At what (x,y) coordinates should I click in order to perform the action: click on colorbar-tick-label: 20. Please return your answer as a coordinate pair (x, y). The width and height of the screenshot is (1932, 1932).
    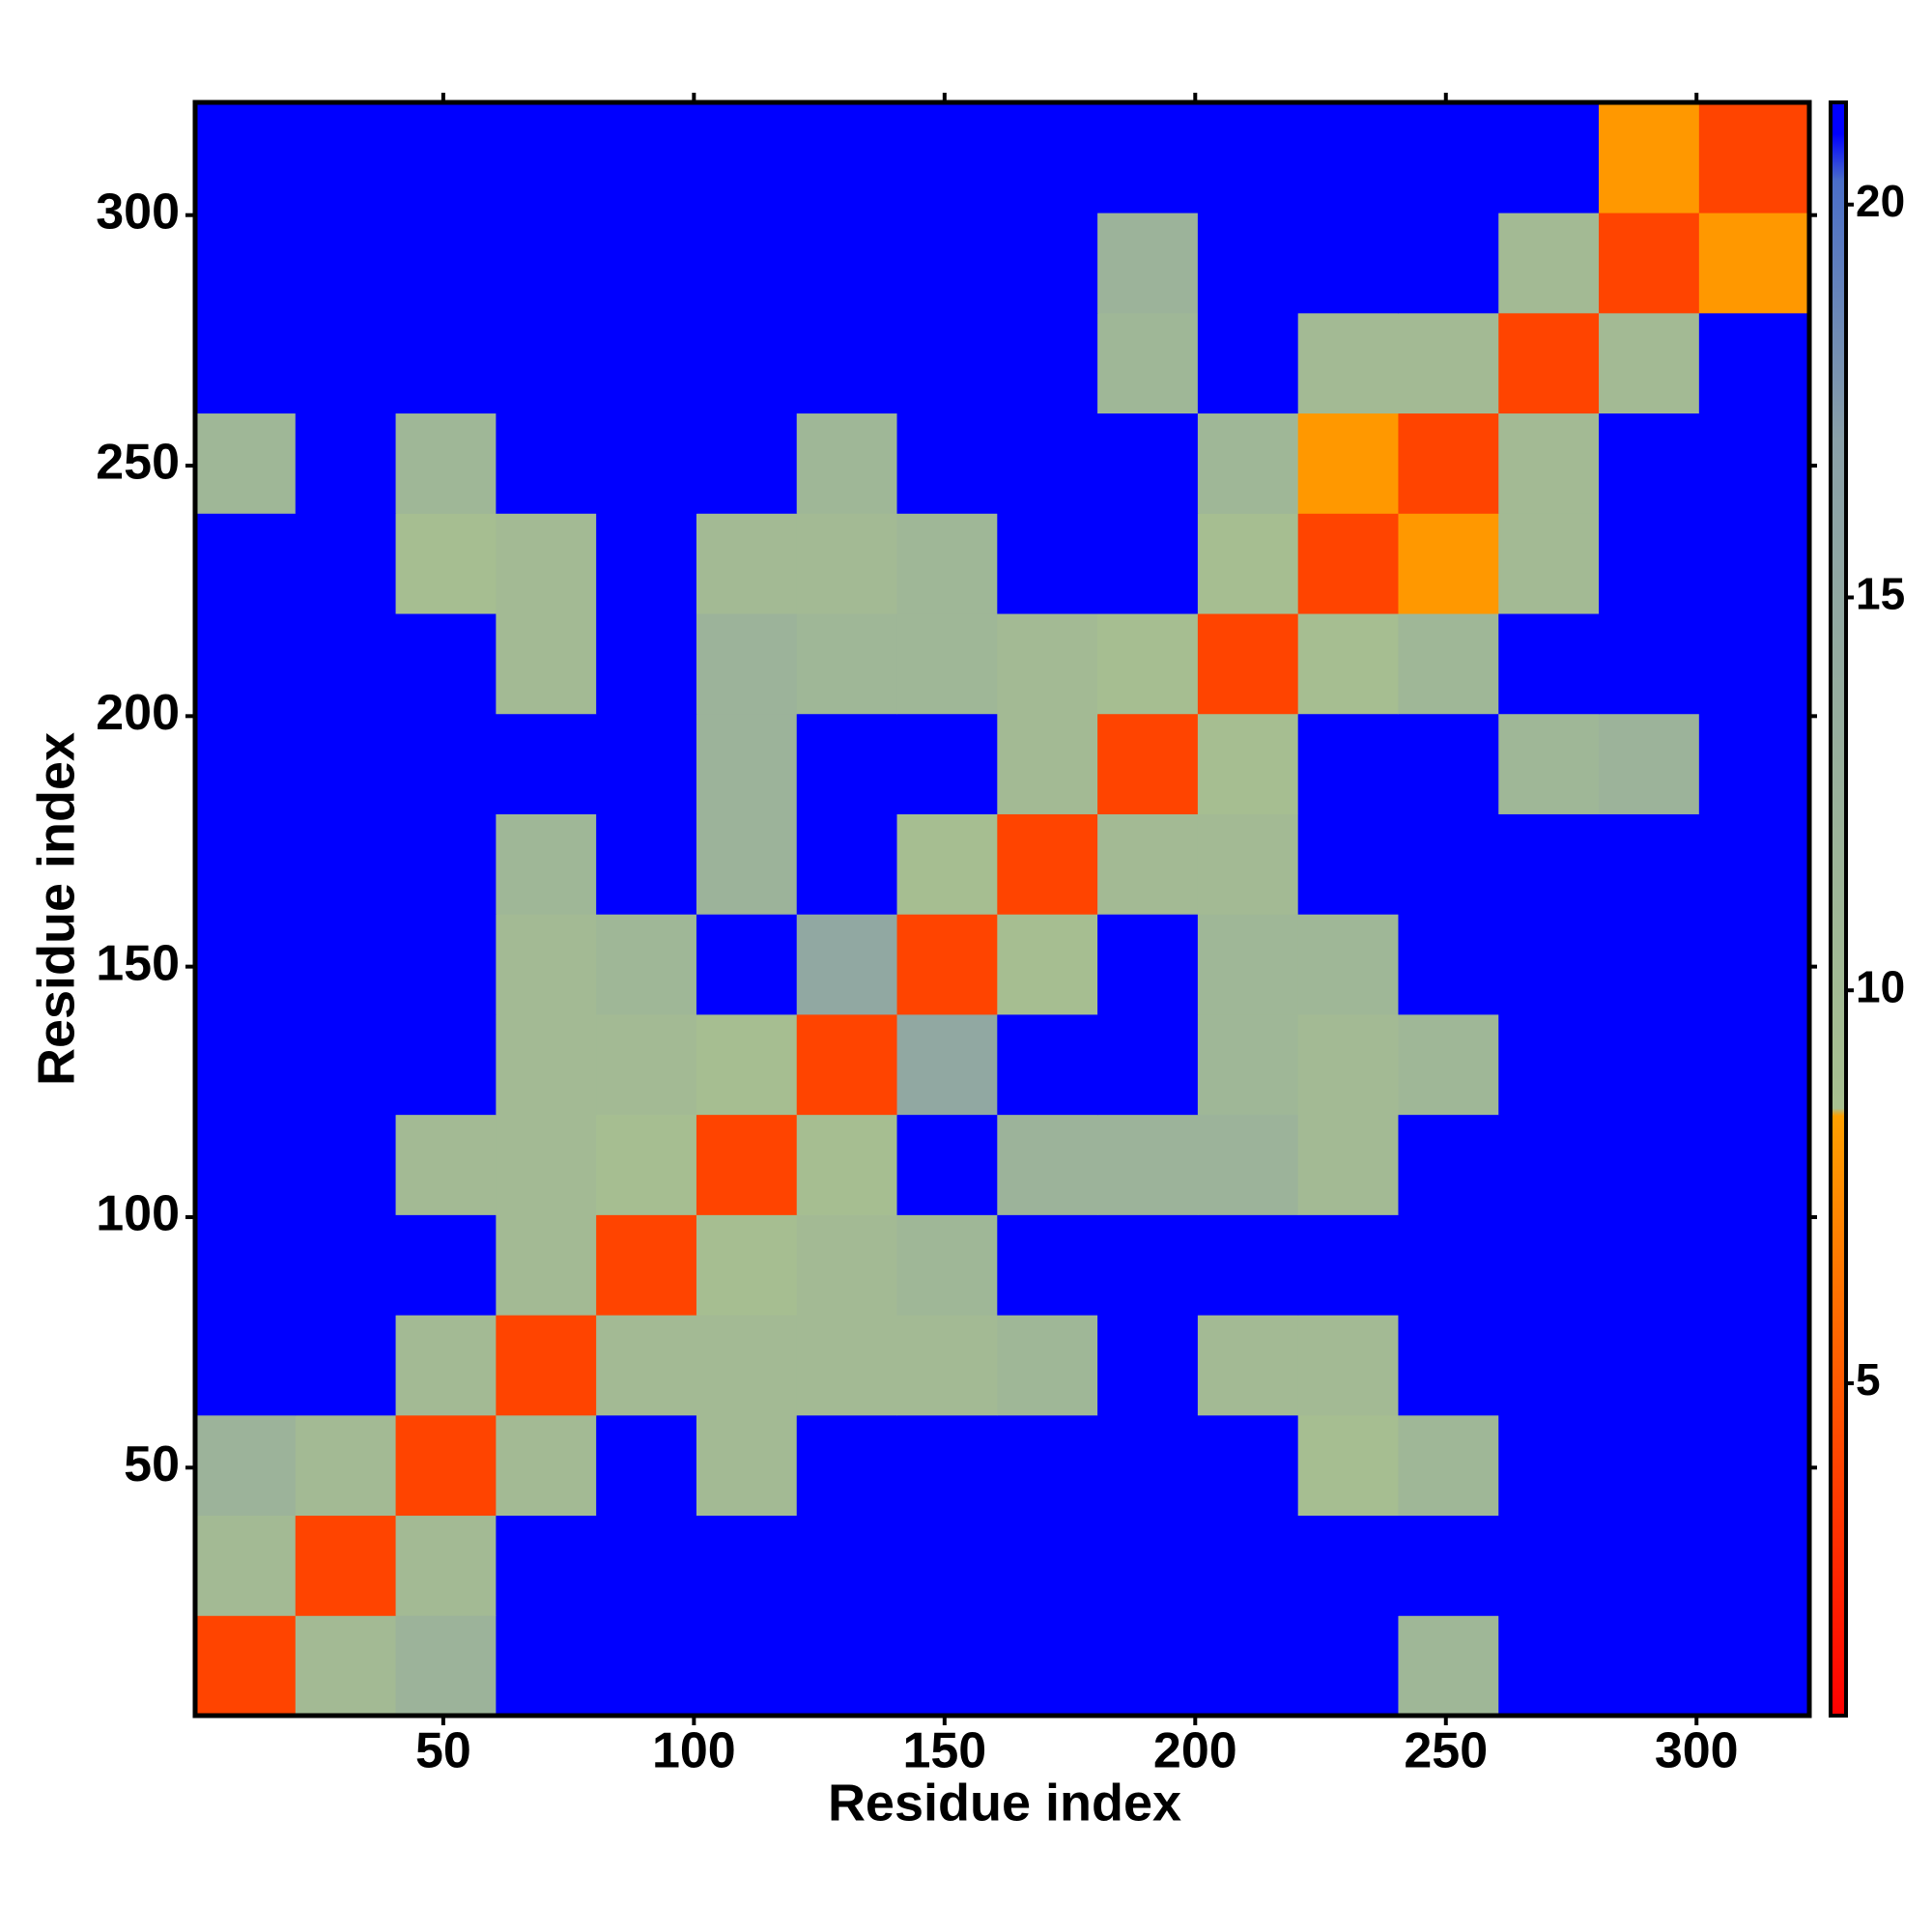
    Looking at the image, I should click on (1880, 201).